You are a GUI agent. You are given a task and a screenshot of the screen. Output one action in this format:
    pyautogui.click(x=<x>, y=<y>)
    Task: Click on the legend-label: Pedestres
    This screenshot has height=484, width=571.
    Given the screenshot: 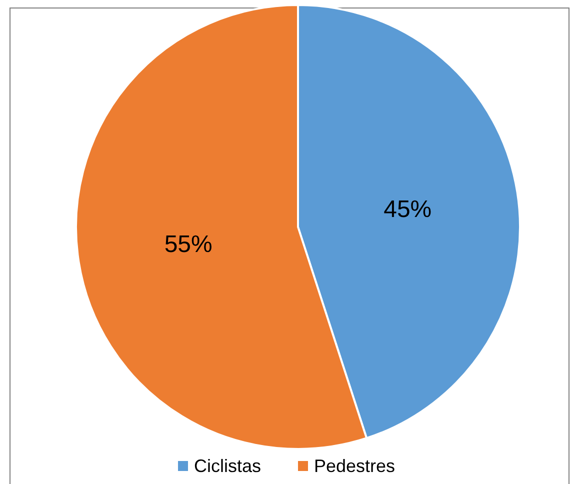 What is the action you would take?
    pyautogui.click(x=355, y=466)
    